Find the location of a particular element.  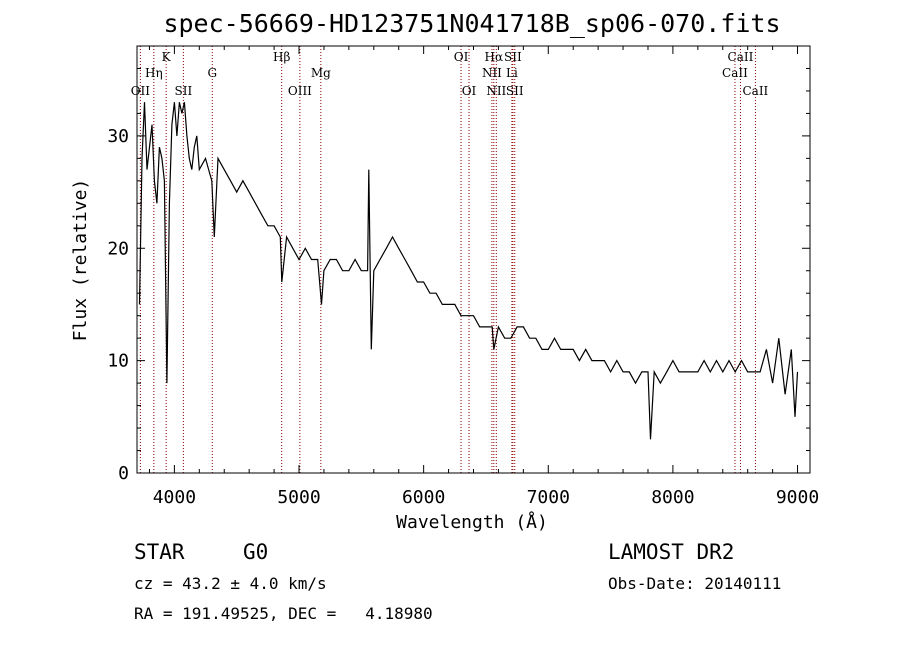

spectral-line-label: OIII is located at coordinates (300, 91).